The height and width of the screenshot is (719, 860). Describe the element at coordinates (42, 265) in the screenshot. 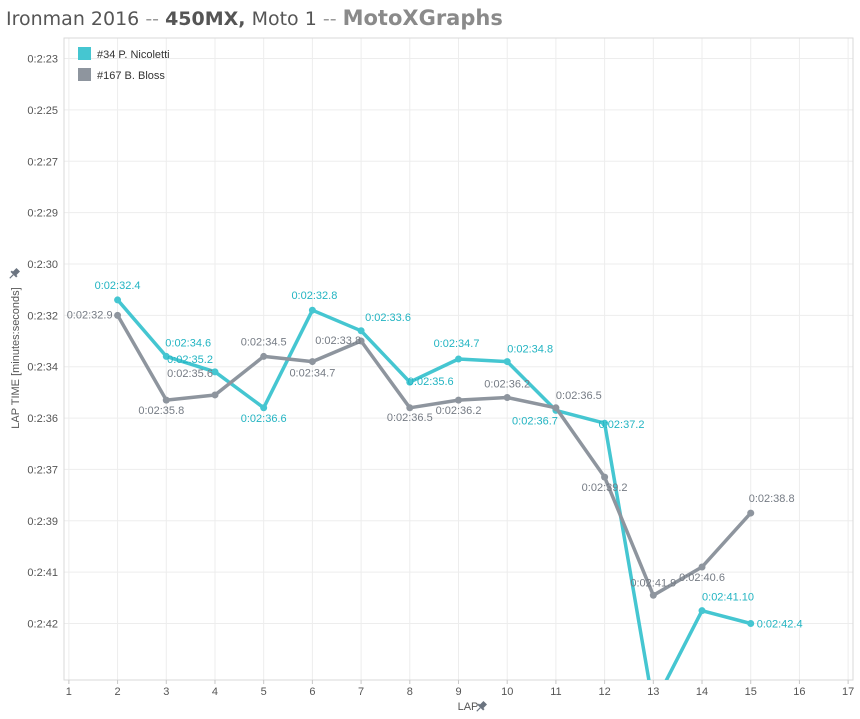

I see `y-tick-label: 0:2:30` at that location.